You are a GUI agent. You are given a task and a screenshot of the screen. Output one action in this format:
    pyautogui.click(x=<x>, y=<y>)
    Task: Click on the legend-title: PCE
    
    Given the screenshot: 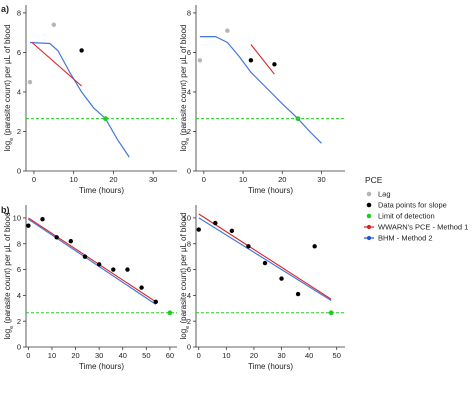 What is the action you would take?
    pyautogui.click(x=374, y=180)
    